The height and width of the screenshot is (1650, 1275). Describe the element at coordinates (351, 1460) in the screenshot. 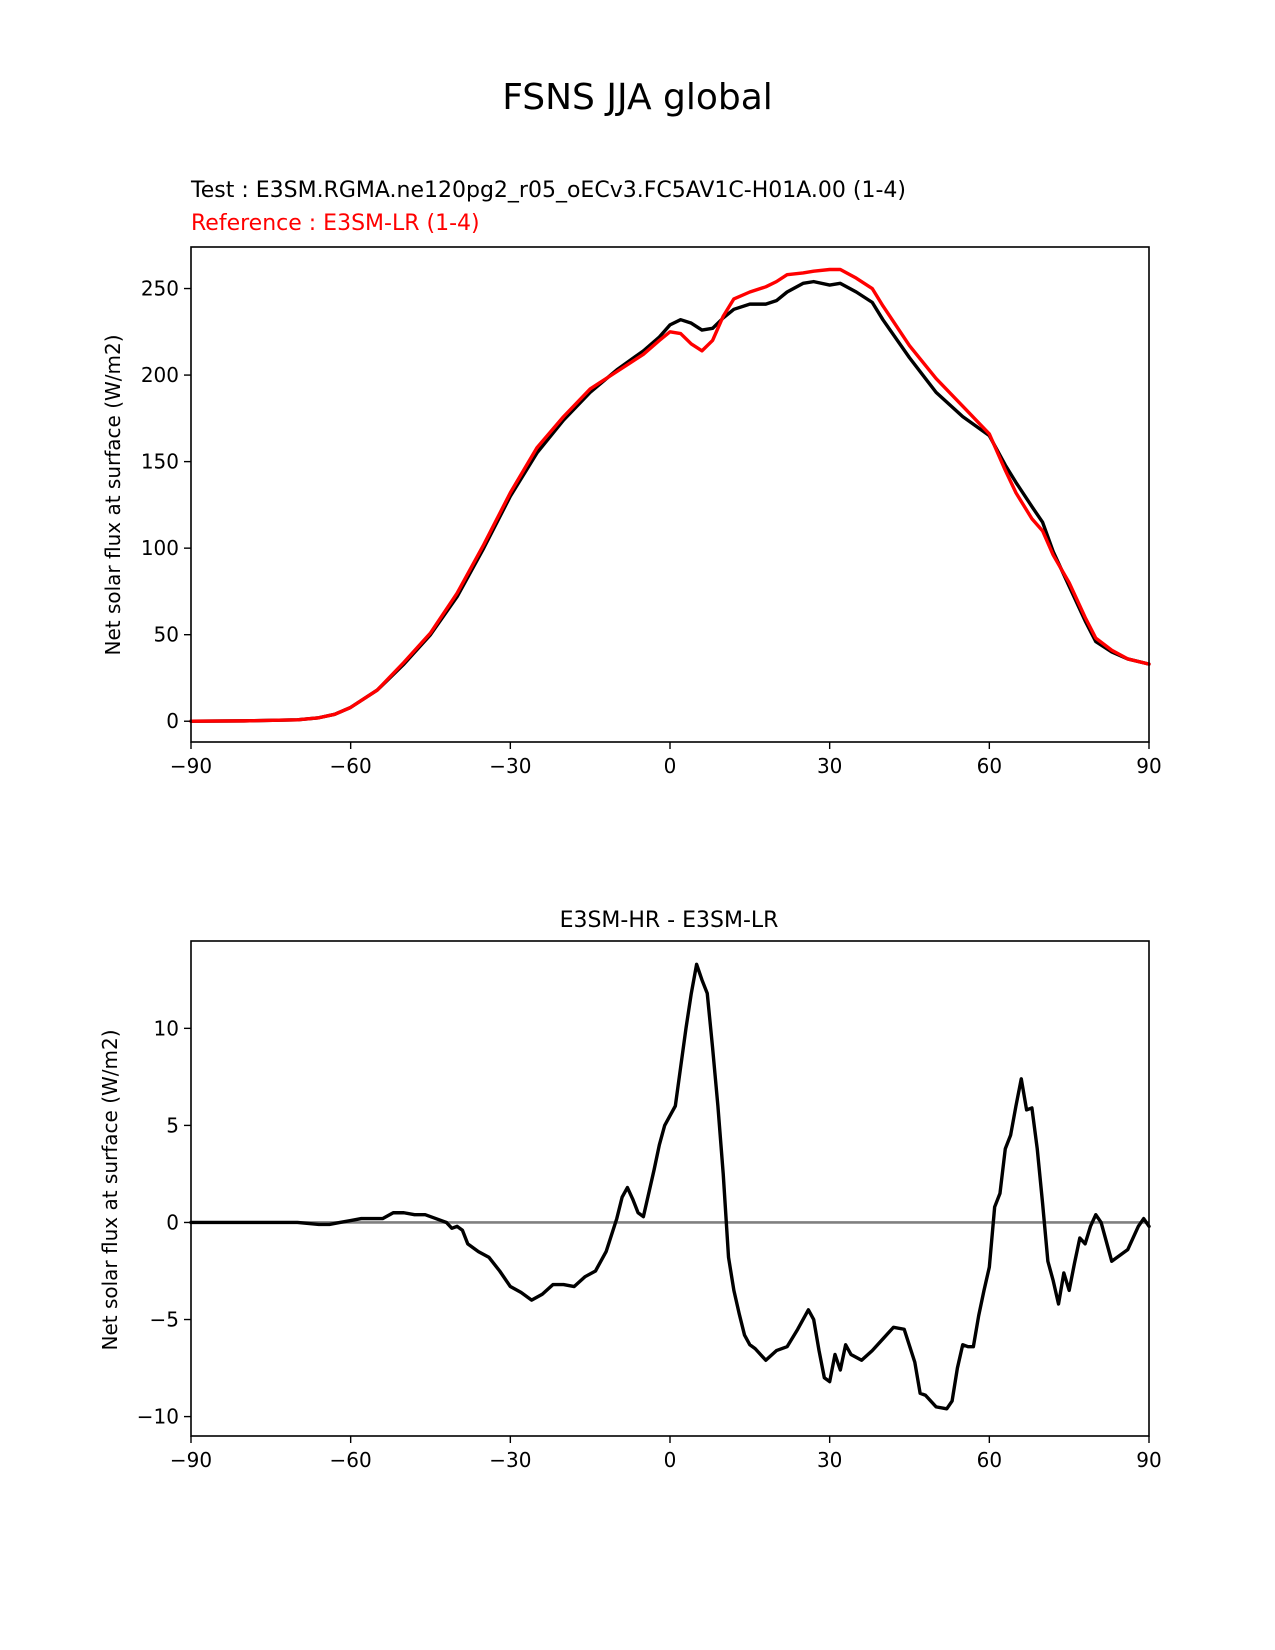

I see `bottom-xtick-label: −60` at that location.